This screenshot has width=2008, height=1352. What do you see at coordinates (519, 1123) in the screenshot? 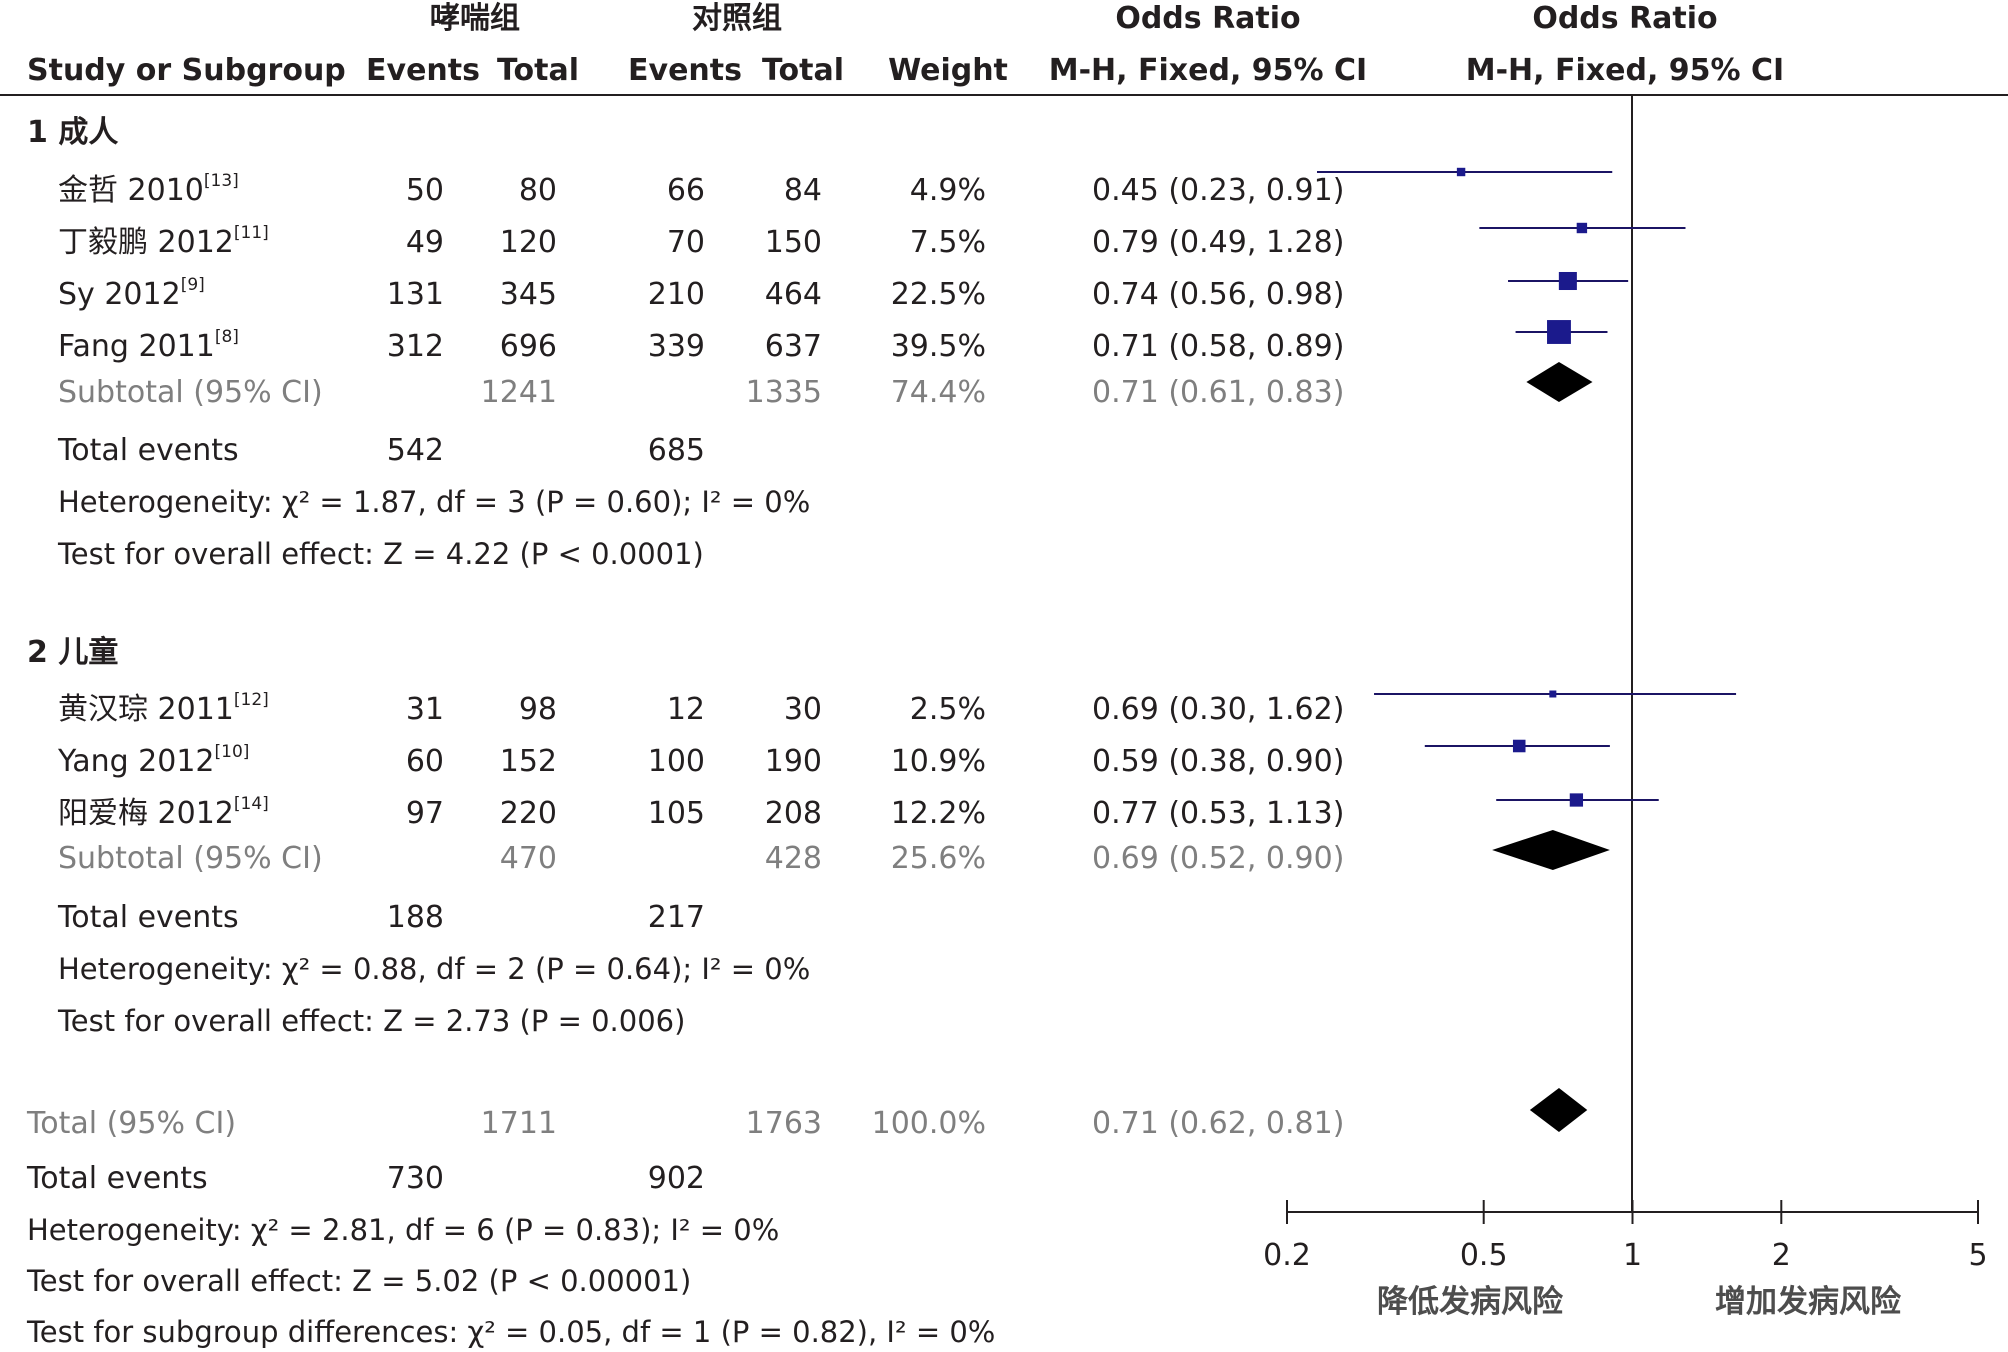
I see `total-total-1: 1711` at bounding box center [519, 1123].